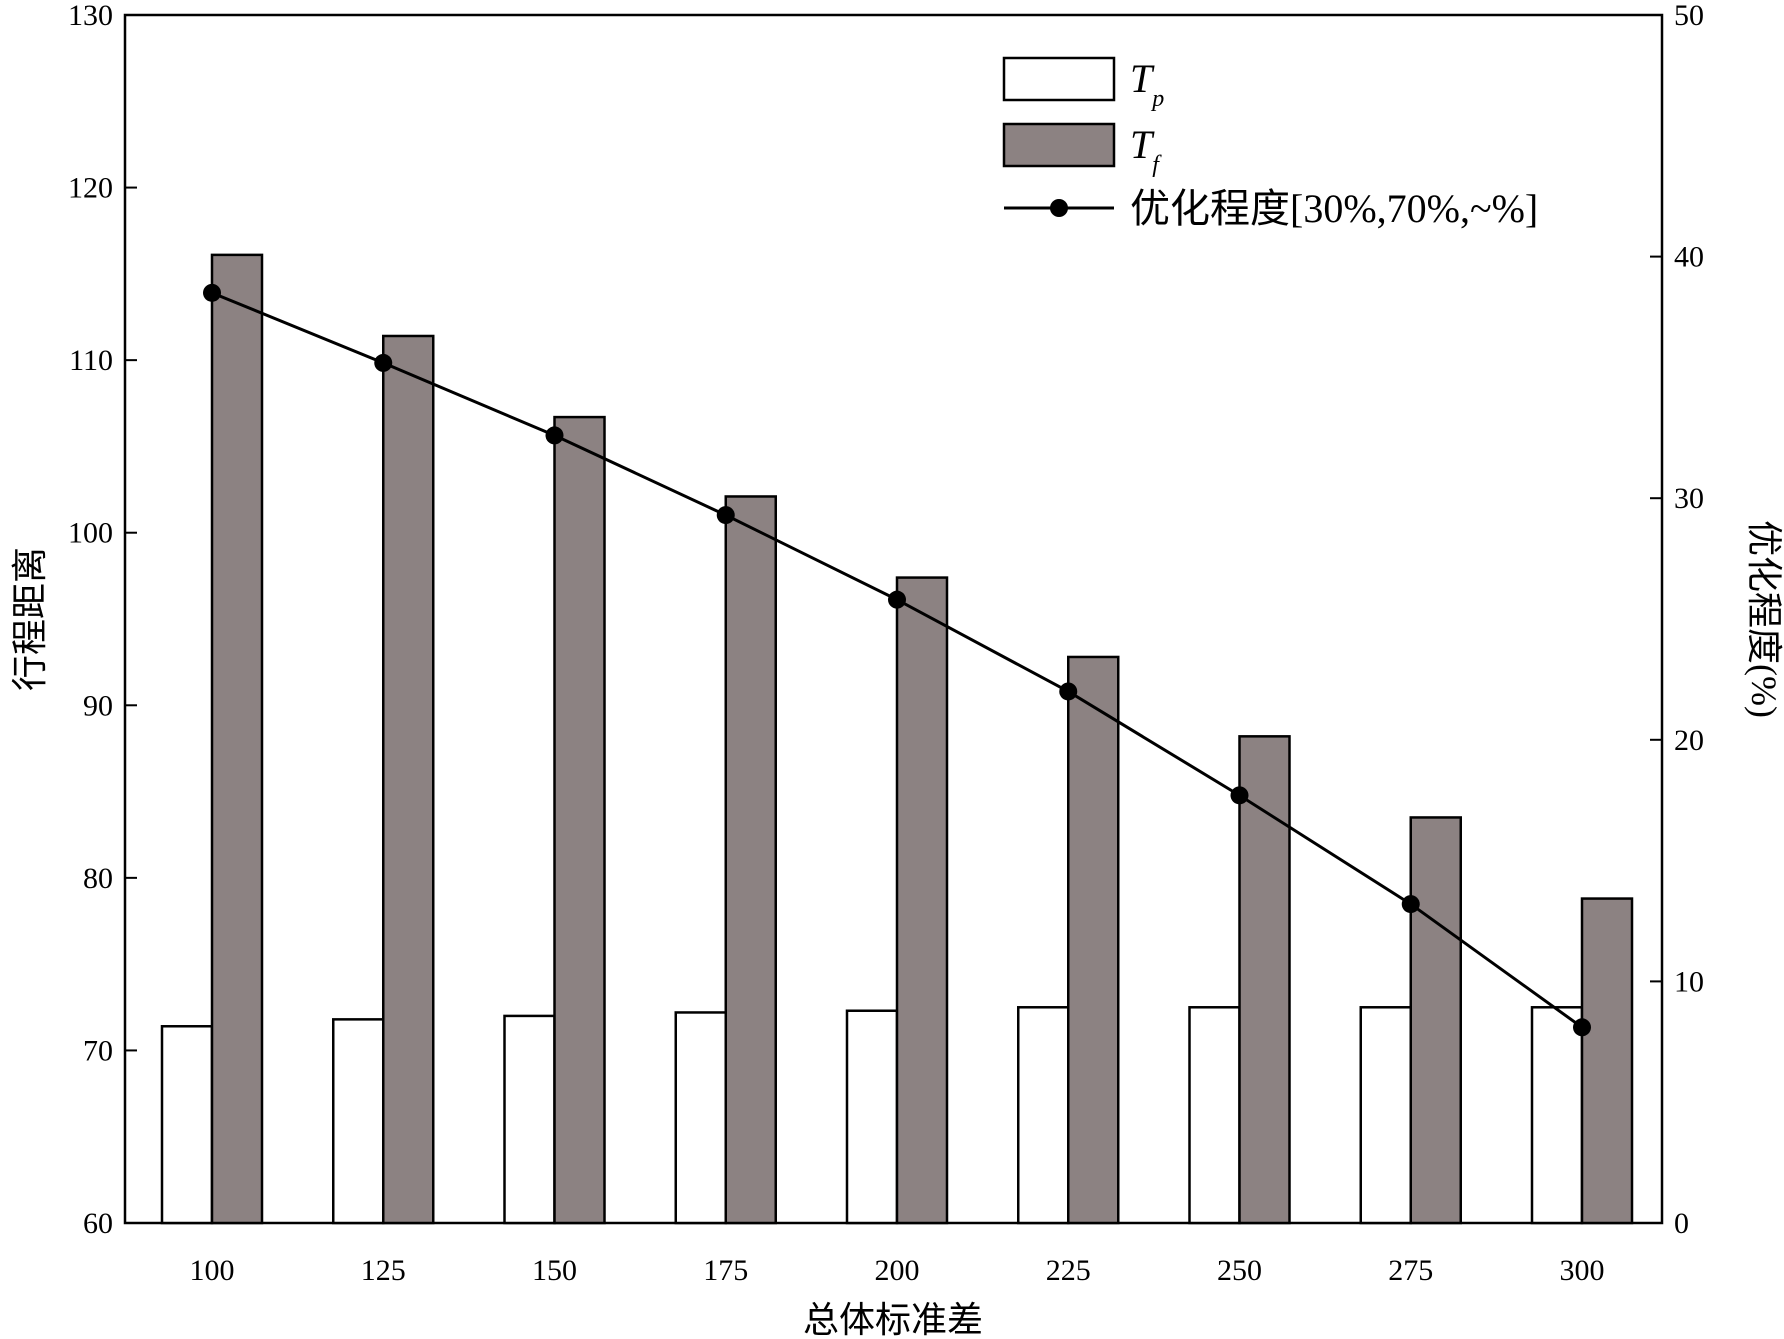  What do you see at coordinates (1681, 1223) in the screenshot?
I see `y2-tick-label: 0` at bounding box center [1681, 1223].